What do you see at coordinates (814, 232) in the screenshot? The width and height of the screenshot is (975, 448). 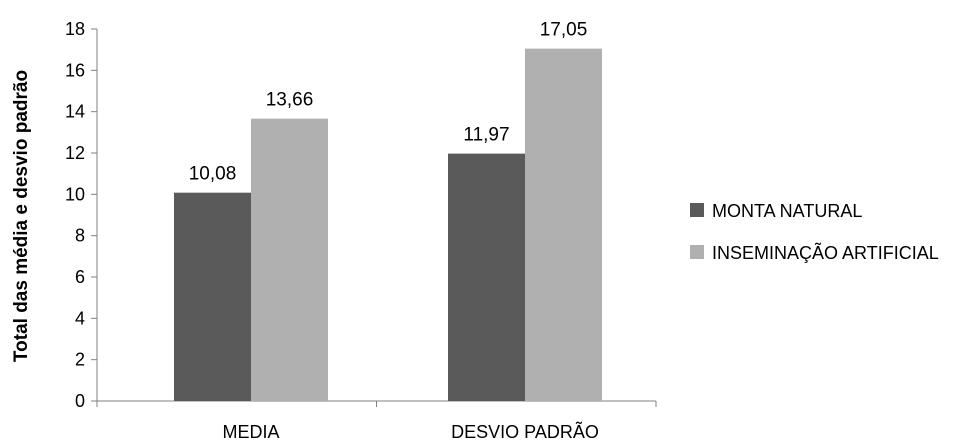 I see `legend: MONTA NATURAL INSEMINAÇÃO ARTIFICIAL` at bounding box center [814, 232].